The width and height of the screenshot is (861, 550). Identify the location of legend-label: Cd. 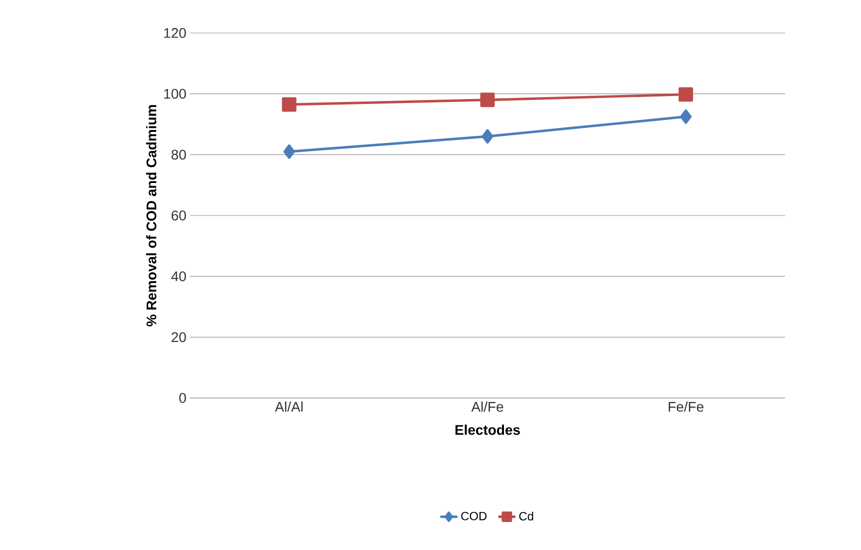
(526, 516).